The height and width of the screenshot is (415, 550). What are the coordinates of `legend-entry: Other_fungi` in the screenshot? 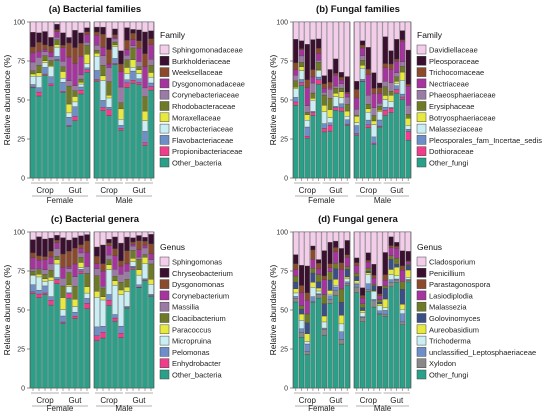 It's located at (449, 163).